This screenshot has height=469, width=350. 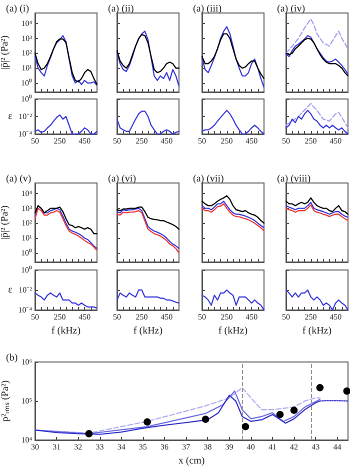 What do you see at coordinates (291, 9) in the screenshot?
I see `chart-title: (a) (iv)` at bounding box center [291, 9].